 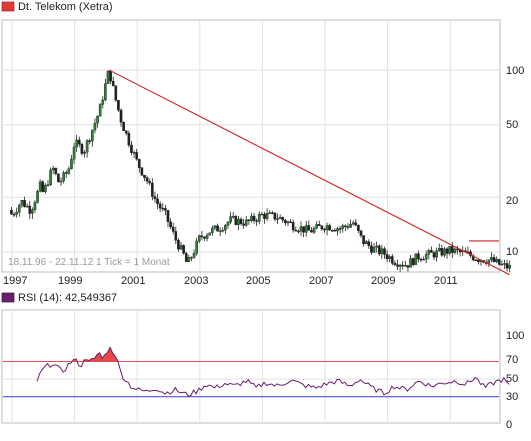 What do you see at coordinates (15, 281) in the screenshot?
I see `x-axis-tick: 1997` at bounding box center [15, 281].